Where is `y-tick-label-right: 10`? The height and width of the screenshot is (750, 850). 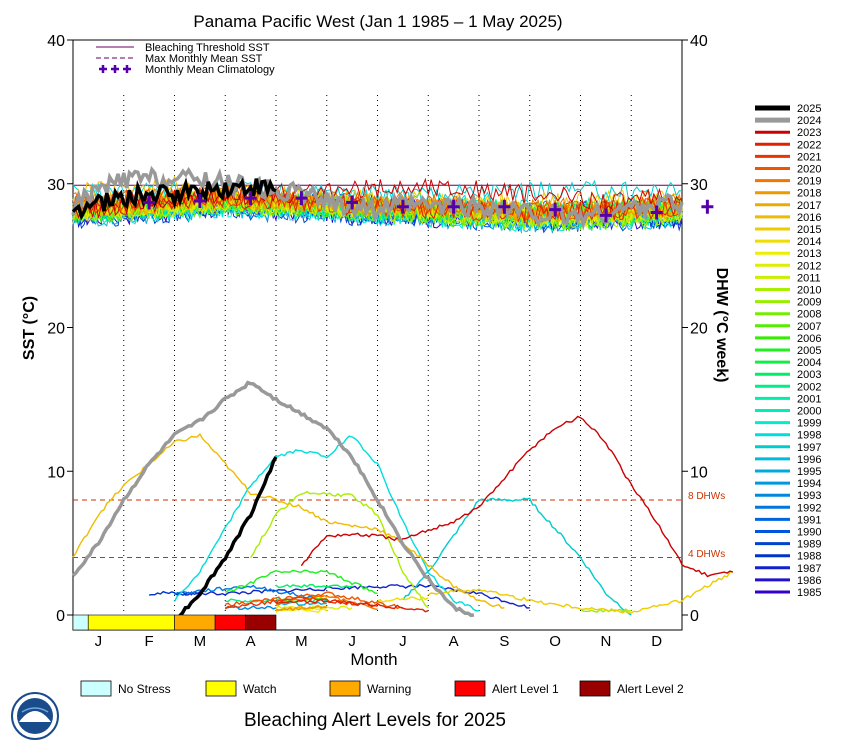
y-tick-label-right: 10 is located at coordinates (699, 472).